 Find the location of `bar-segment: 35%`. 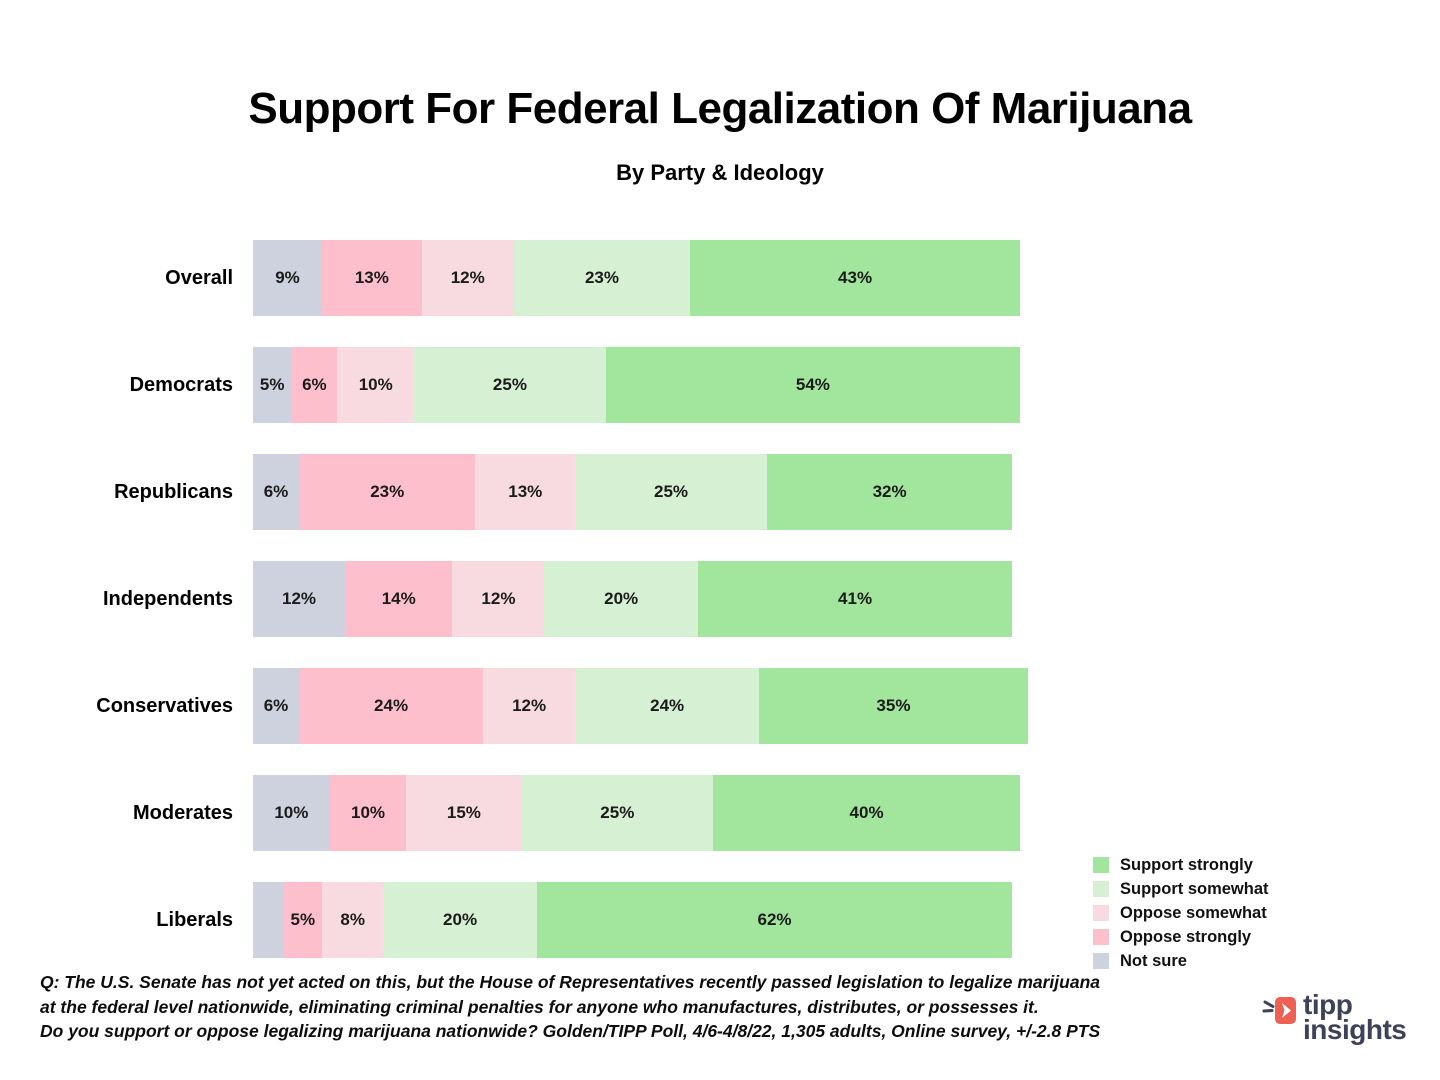

bar-segment: 35% is located at coordinates (893, 706).